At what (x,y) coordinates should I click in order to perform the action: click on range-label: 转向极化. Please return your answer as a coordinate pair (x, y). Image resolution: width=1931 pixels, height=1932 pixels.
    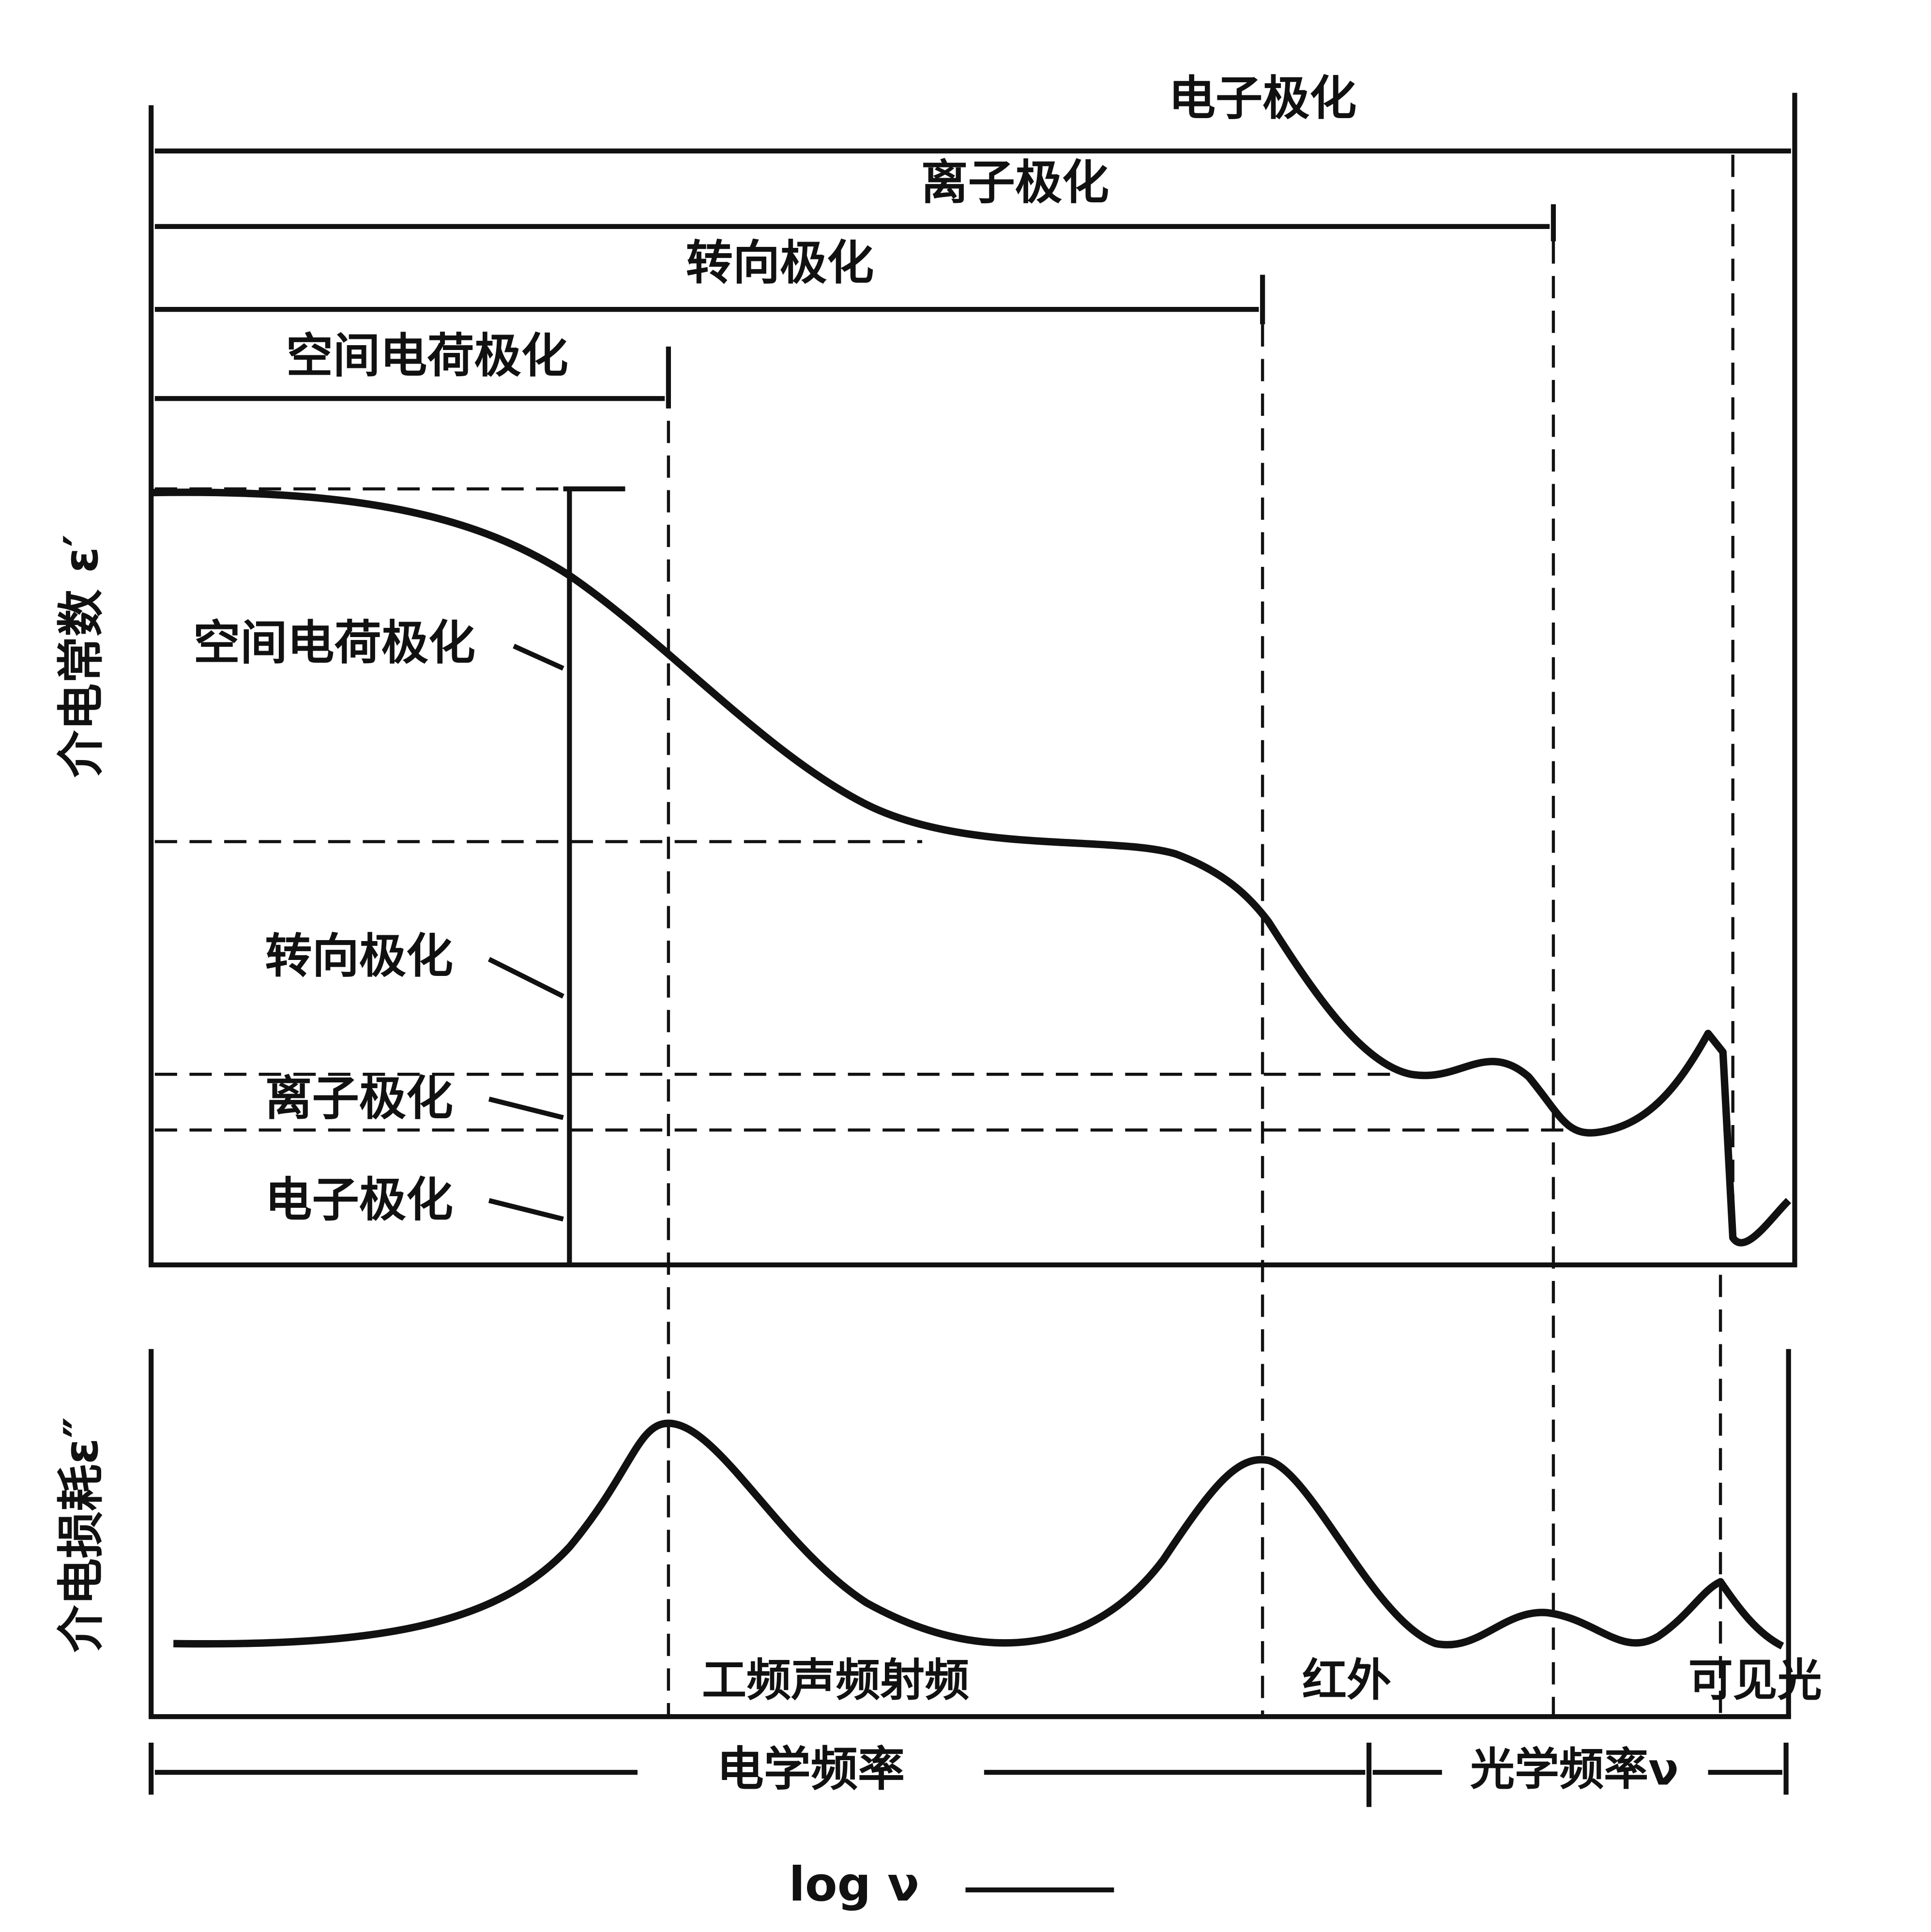
    Looking at the image, I should click on (780, 263).